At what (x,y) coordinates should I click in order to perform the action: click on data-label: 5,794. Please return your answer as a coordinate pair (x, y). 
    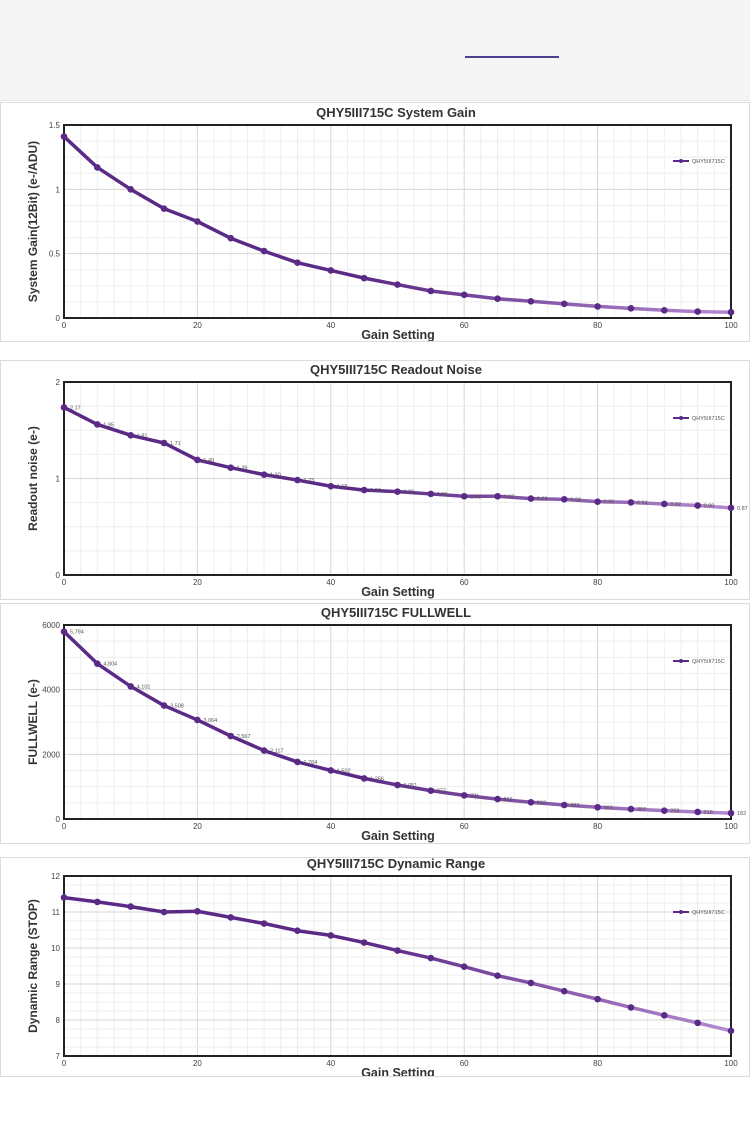
    Looking at the image, I should click on (77, 633).